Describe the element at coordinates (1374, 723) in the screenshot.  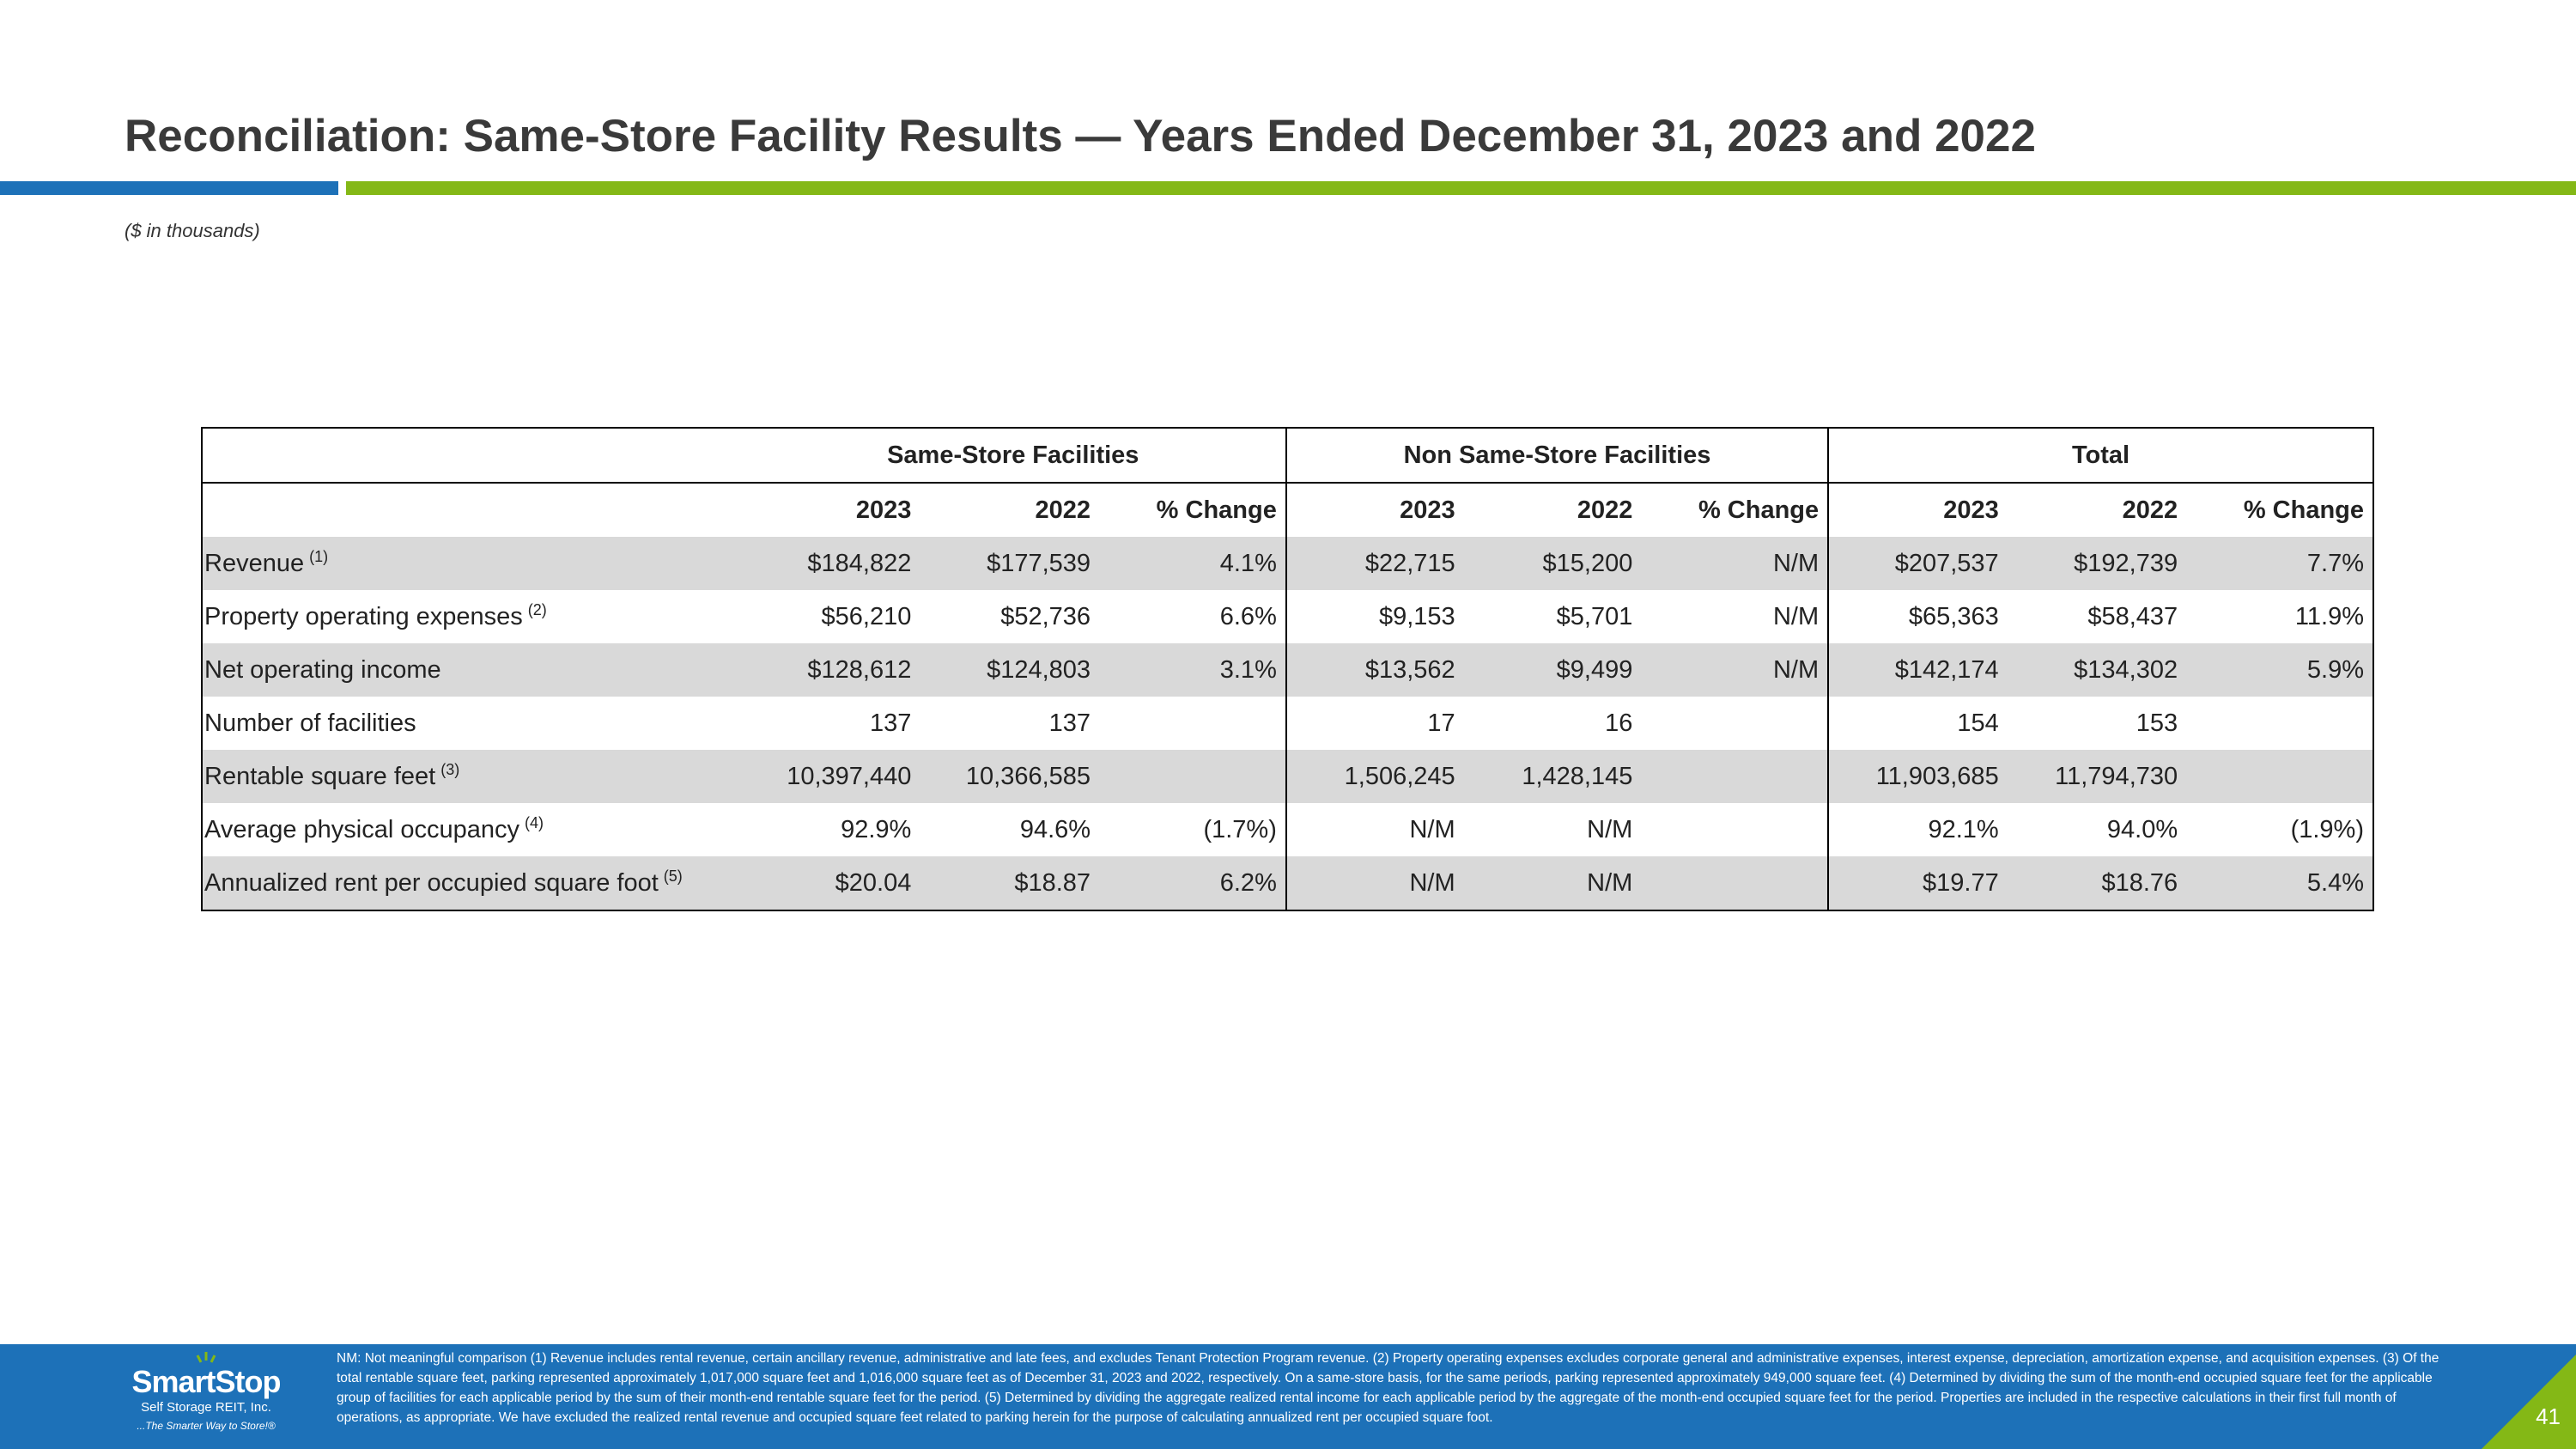
I see `table-cell: 17` at that location.